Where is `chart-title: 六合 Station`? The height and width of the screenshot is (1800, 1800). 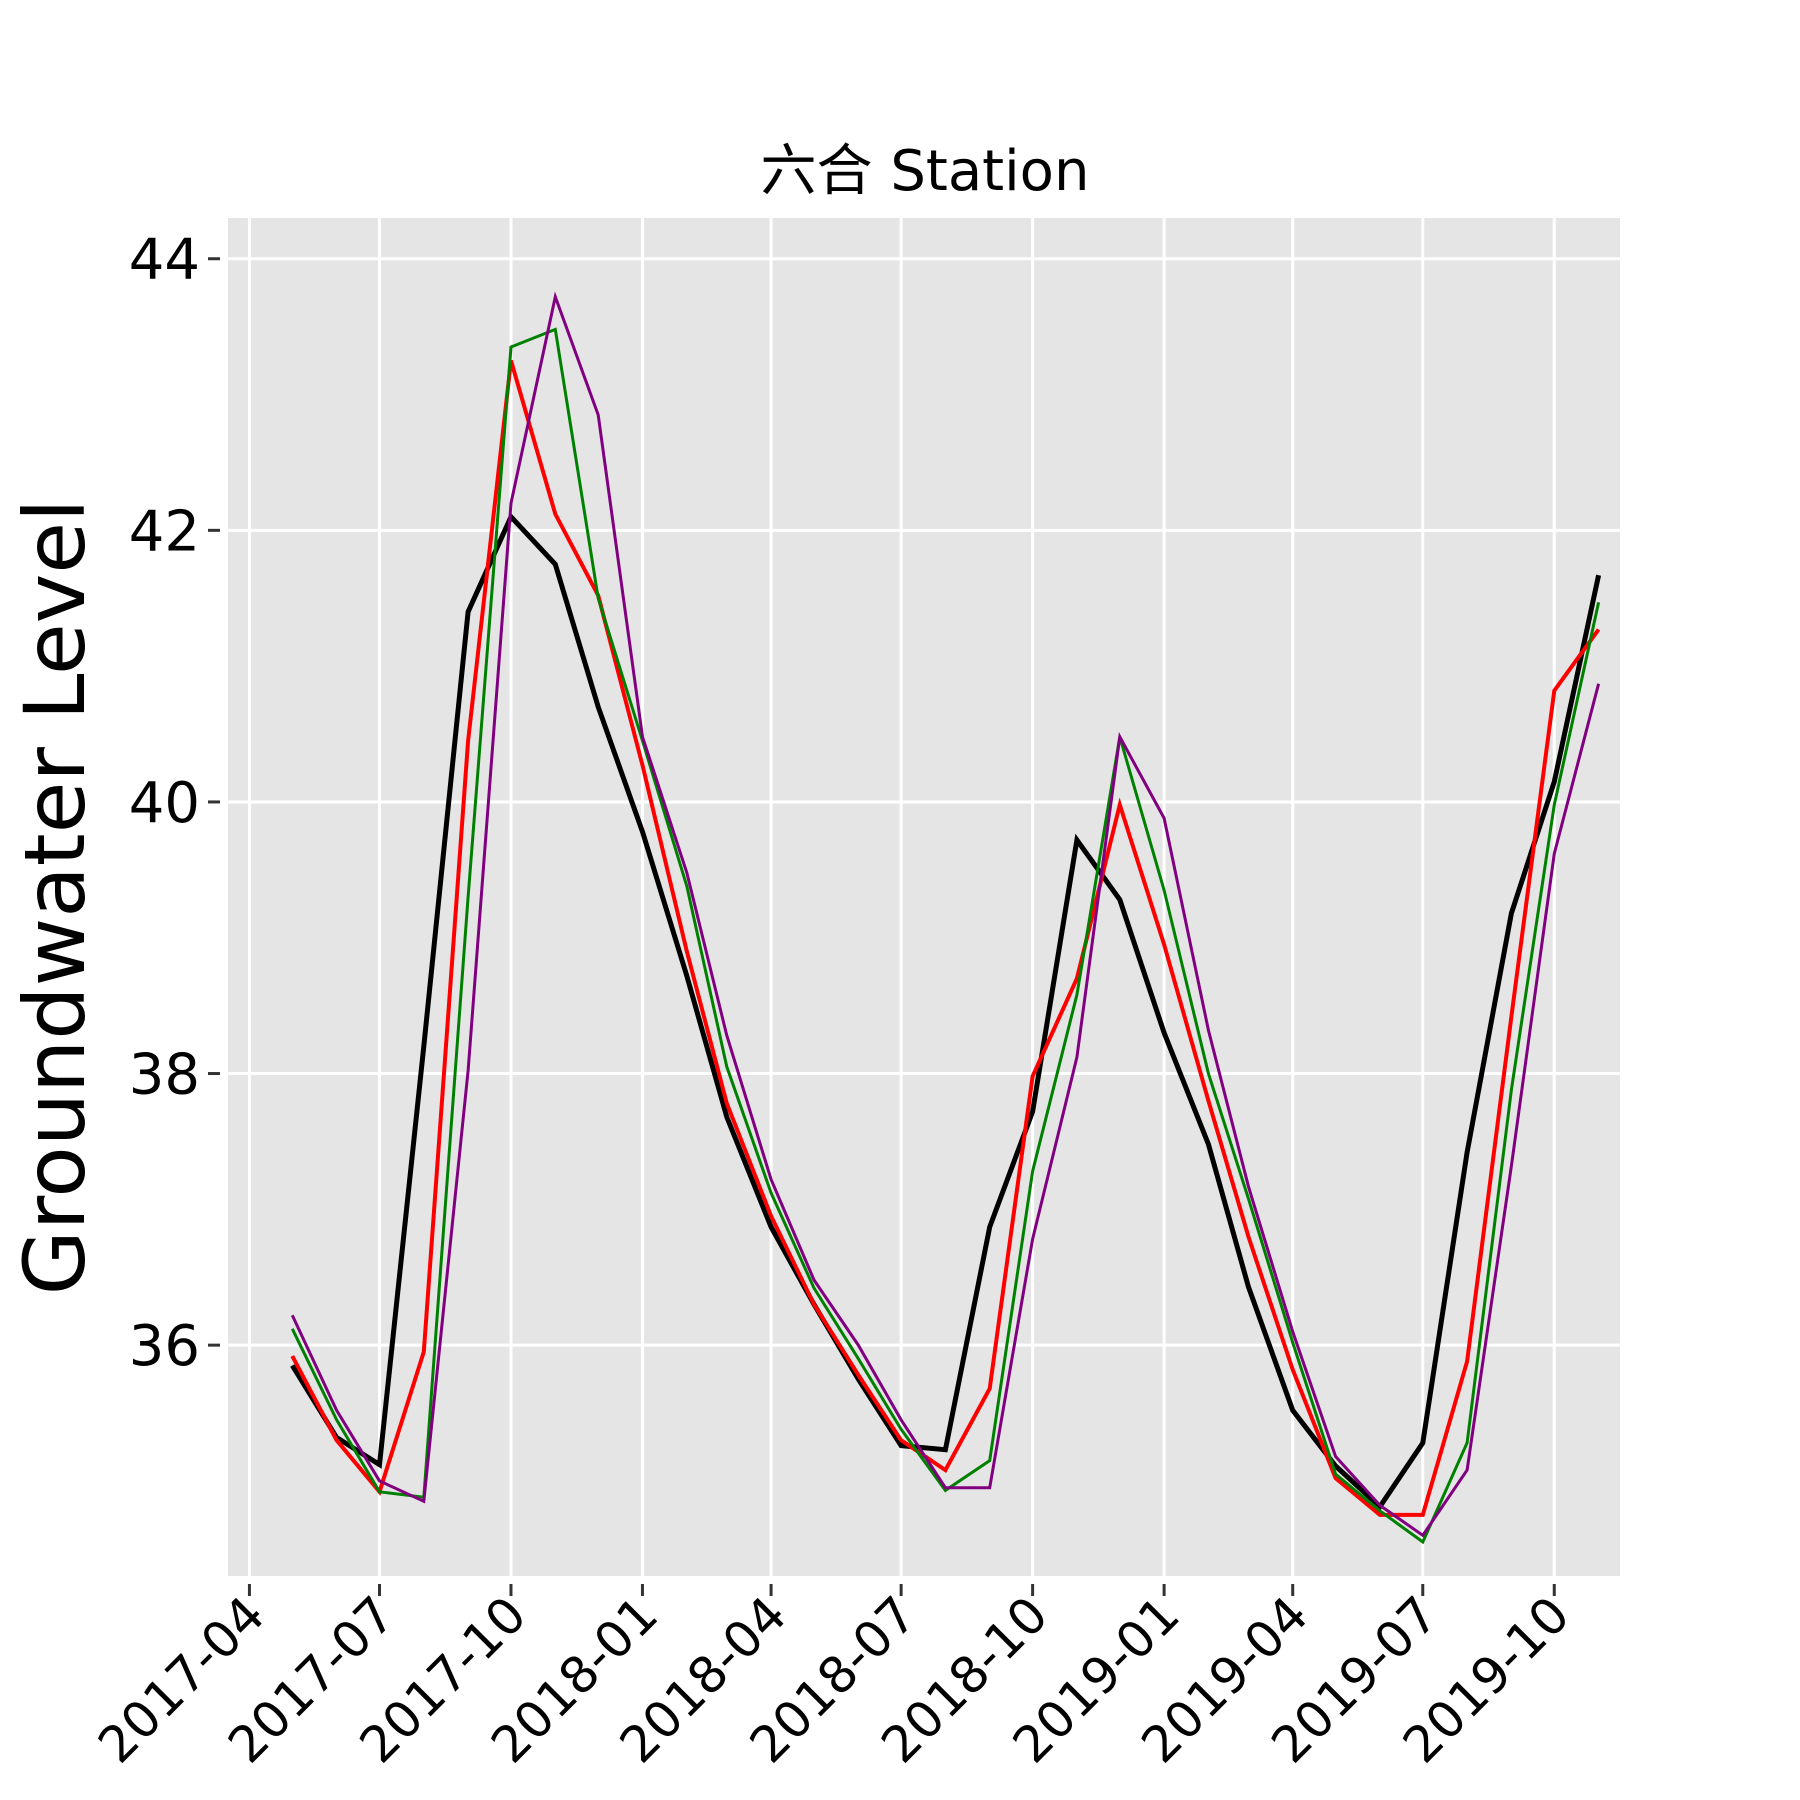
chart-title: 六合 Station is located at coordinates (925, 171).